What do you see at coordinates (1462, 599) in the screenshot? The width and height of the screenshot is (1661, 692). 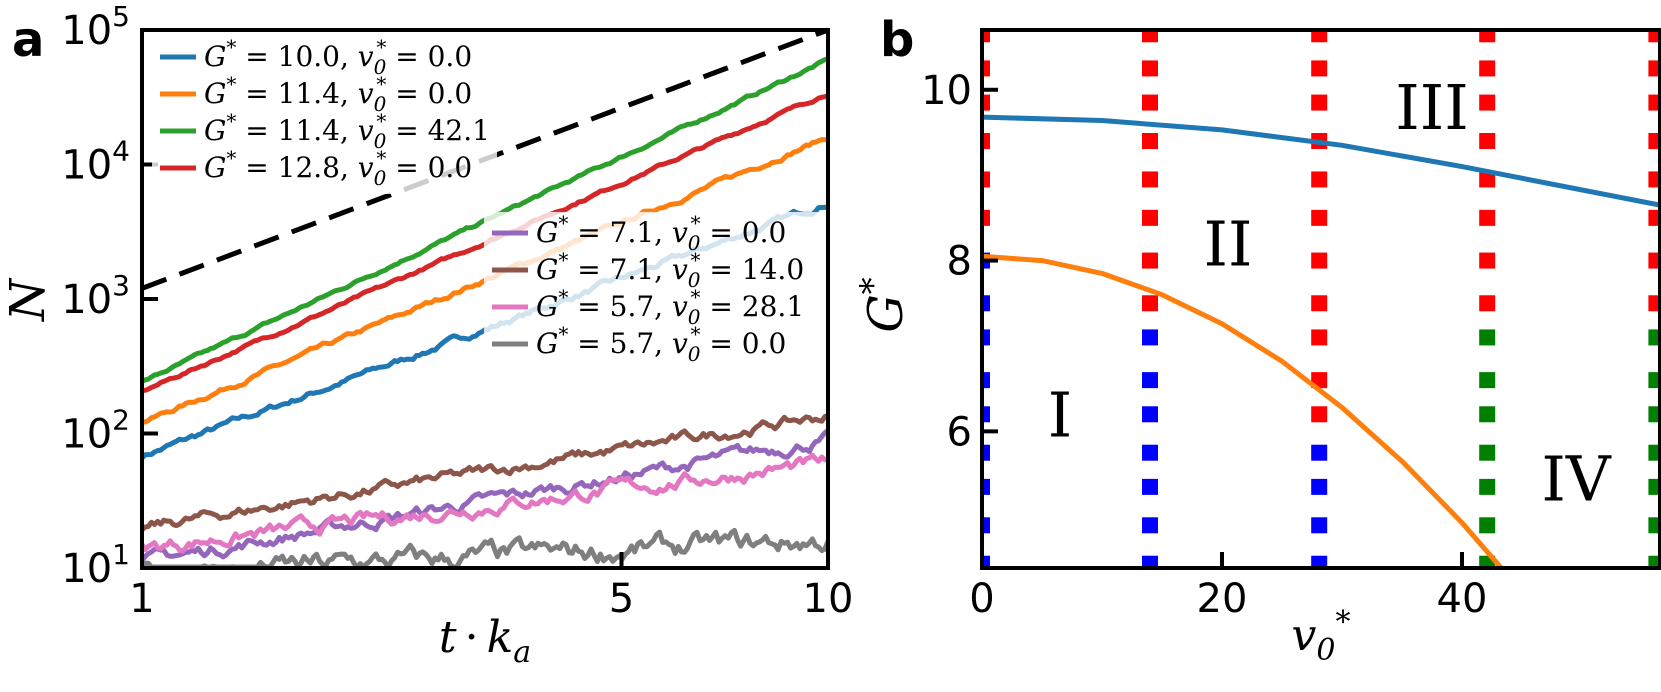 I see `b-x-tick-label-2: 40` at bounding box center [1462, 599].